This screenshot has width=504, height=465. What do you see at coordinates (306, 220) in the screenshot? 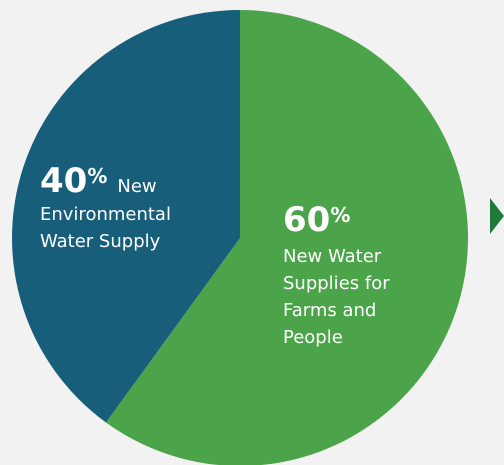
I see `percent-value: 60` at bounding box center [306, 220].